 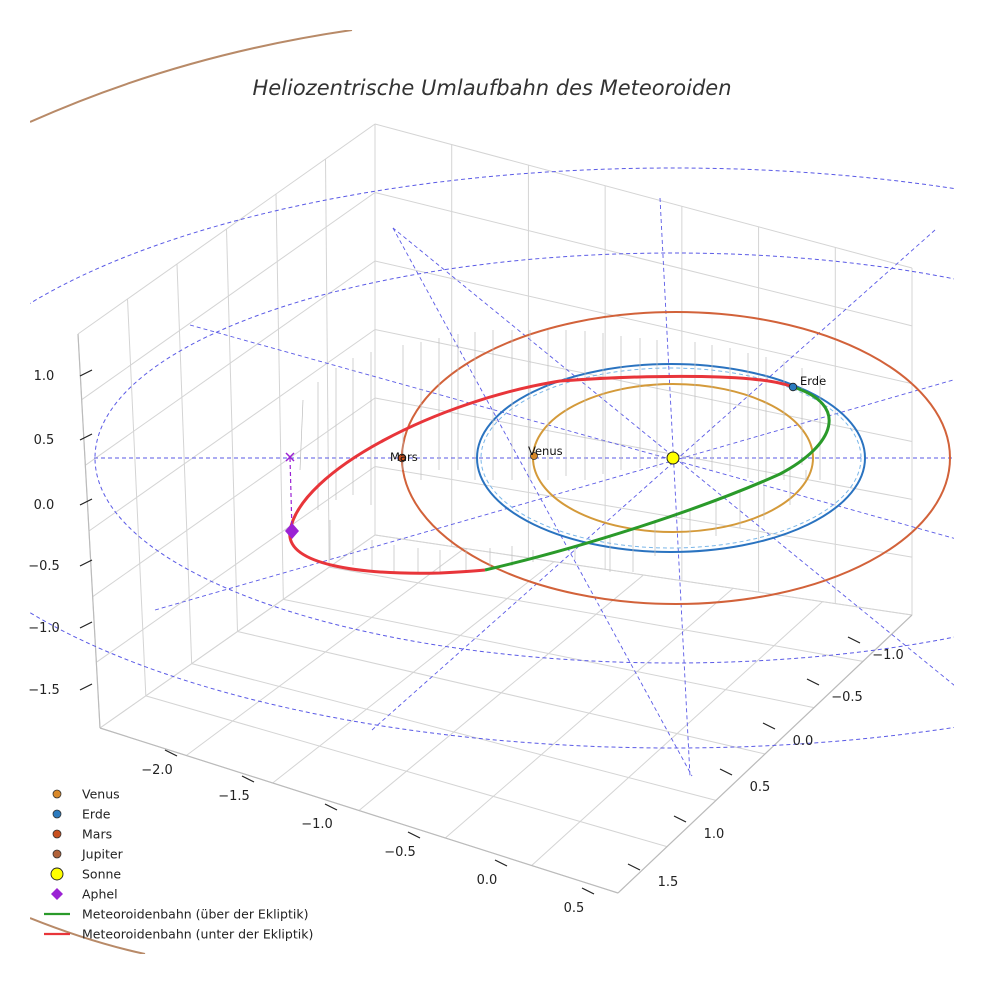 What do you see at coordinates (44, 376) in the screenshot?
I see `z-tick-label: 1.0` at bounding box center [44, 376].